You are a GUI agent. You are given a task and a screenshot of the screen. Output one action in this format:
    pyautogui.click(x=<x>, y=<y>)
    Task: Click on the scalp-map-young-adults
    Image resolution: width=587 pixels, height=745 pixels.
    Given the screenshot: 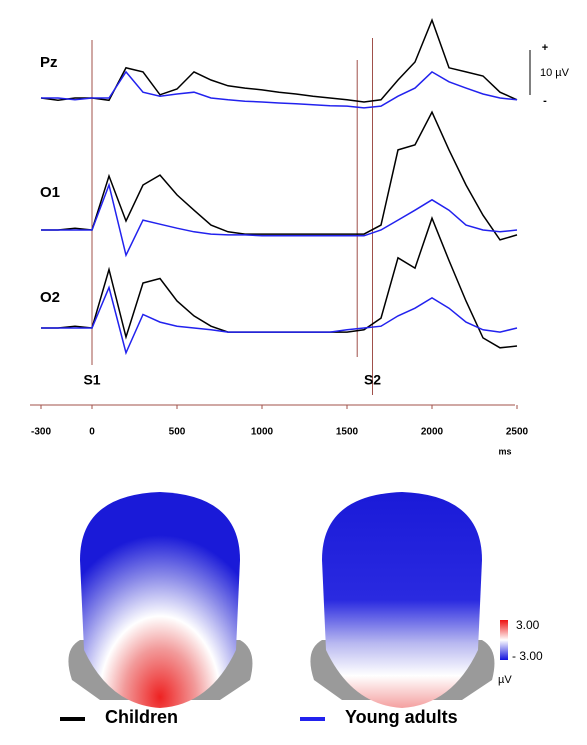 What is the action you would take?
    pyautogui.click(x=402, y=600)
    